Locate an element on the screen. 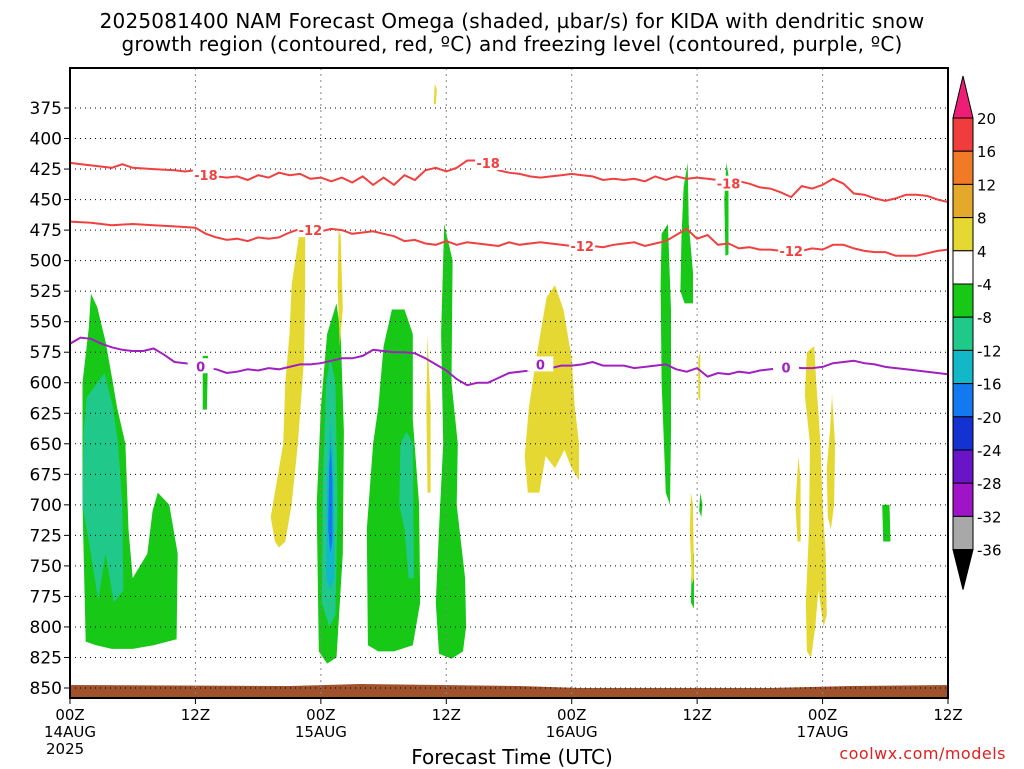 Image resolution: width=1024 pixels, height=769 pixels. colorbar-label: 8 is located at coordinates (982, 219).